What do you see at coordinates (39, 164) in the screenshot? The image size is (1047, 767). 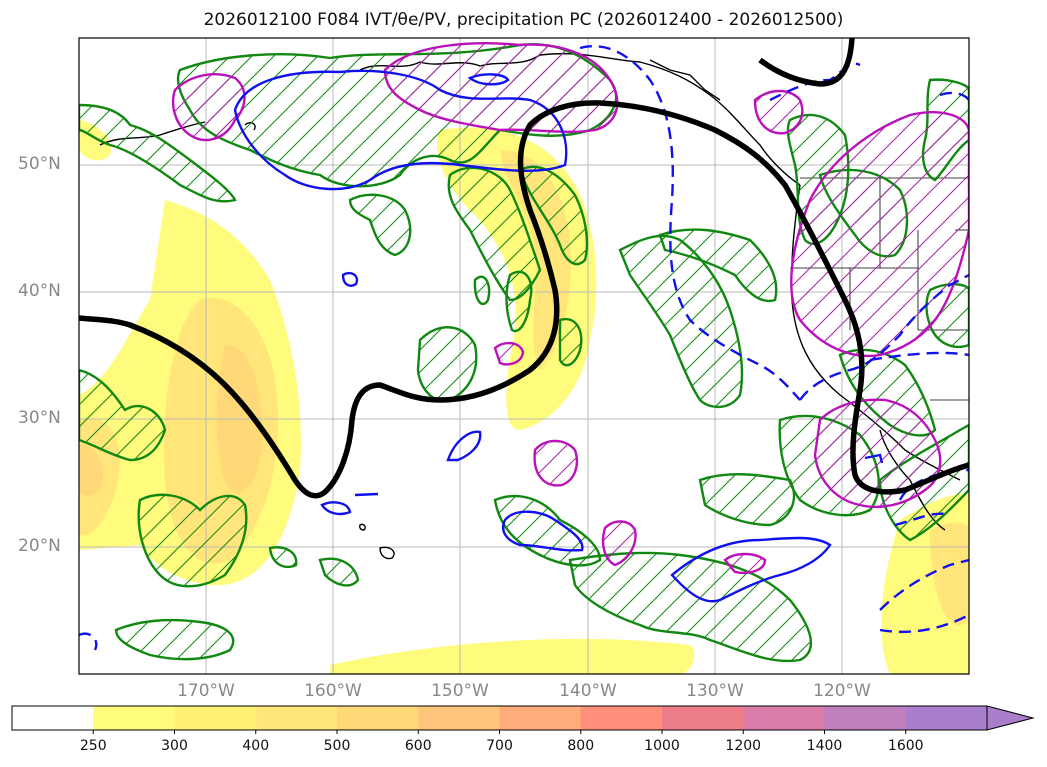 I see `lat-label-50n: 50°N` at bounding box center [39, 164].